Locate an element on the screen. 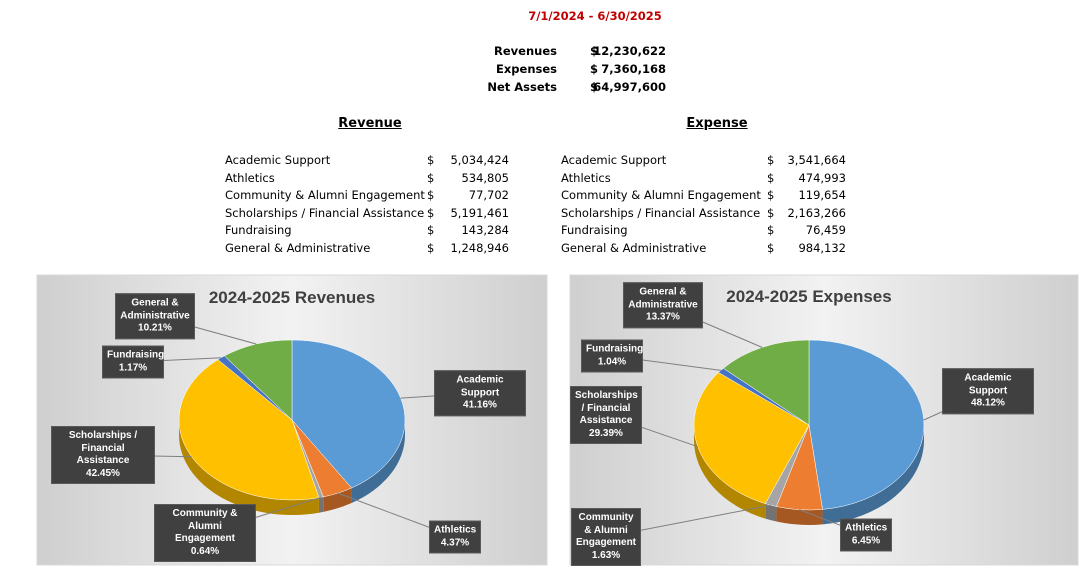 The width and height of the screenshot is (1089, 586). label-value: 1.04% is located at coordinates (612, 361).